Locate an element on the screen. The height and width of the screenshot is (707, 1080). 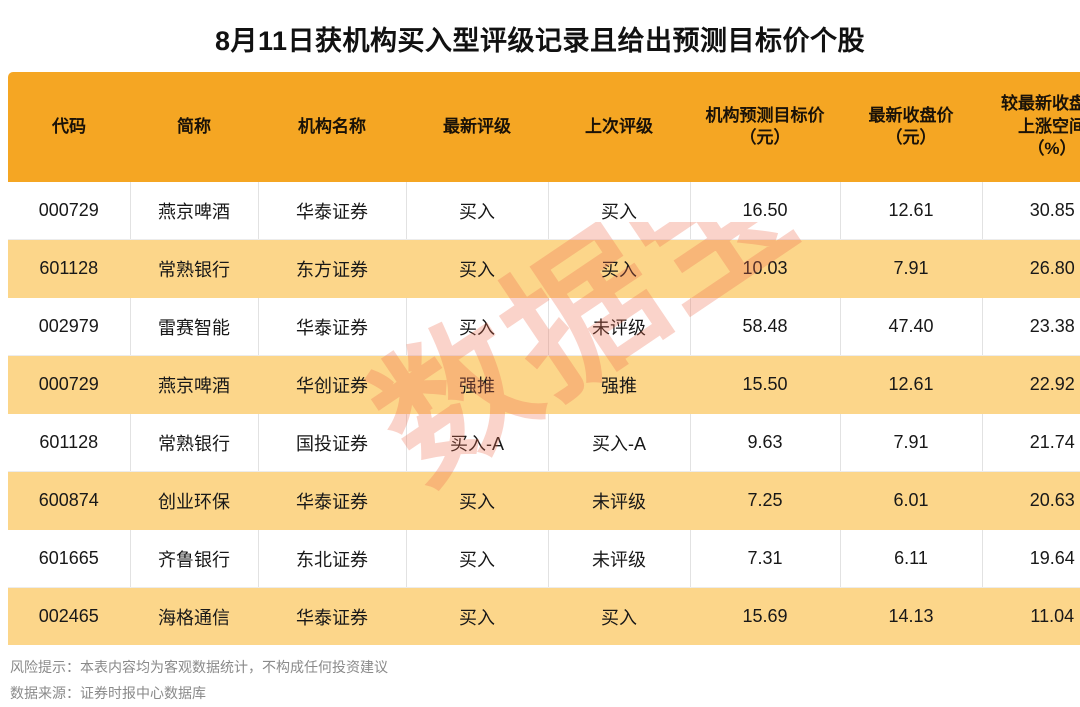
table-row: 601128 常熟银行 东方证券 买入 买入 10.03 7.91 26.80 is located at coordinates (544, 268).